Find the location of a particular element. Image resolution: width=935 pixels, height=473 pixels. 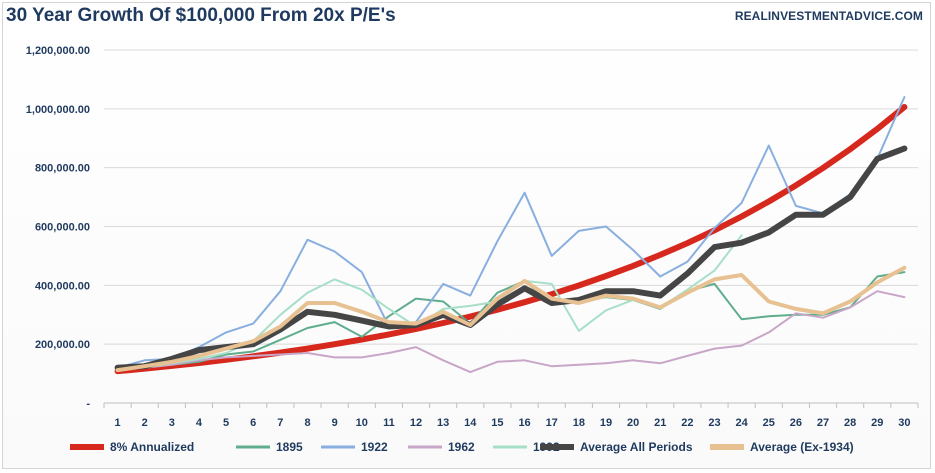

legend-label: 1962 is located at coordinates (461, 447).